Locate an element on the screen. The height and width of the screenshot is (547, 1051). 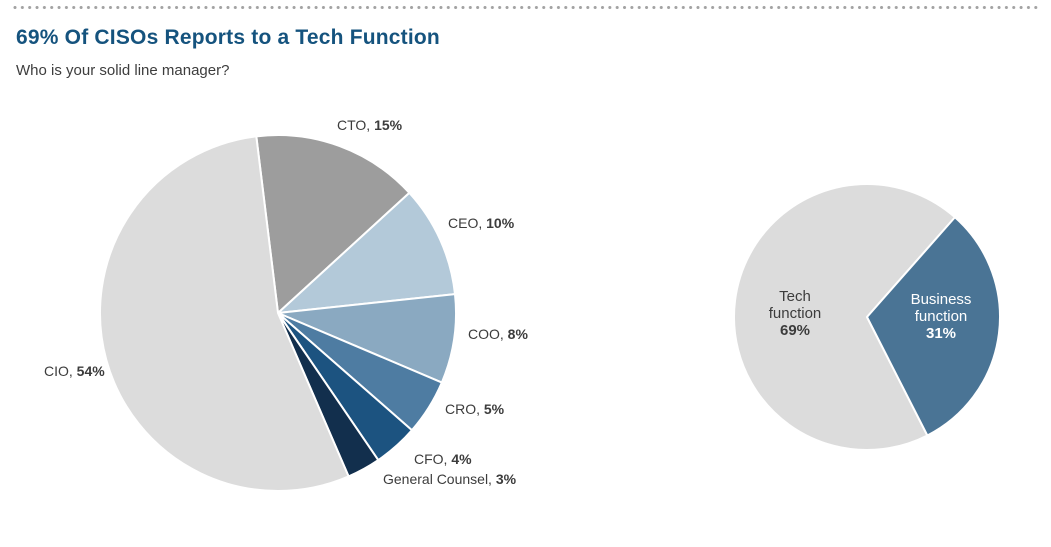
slice-label-tech-function: Tech function 69% is located at coordinates (795, 313).